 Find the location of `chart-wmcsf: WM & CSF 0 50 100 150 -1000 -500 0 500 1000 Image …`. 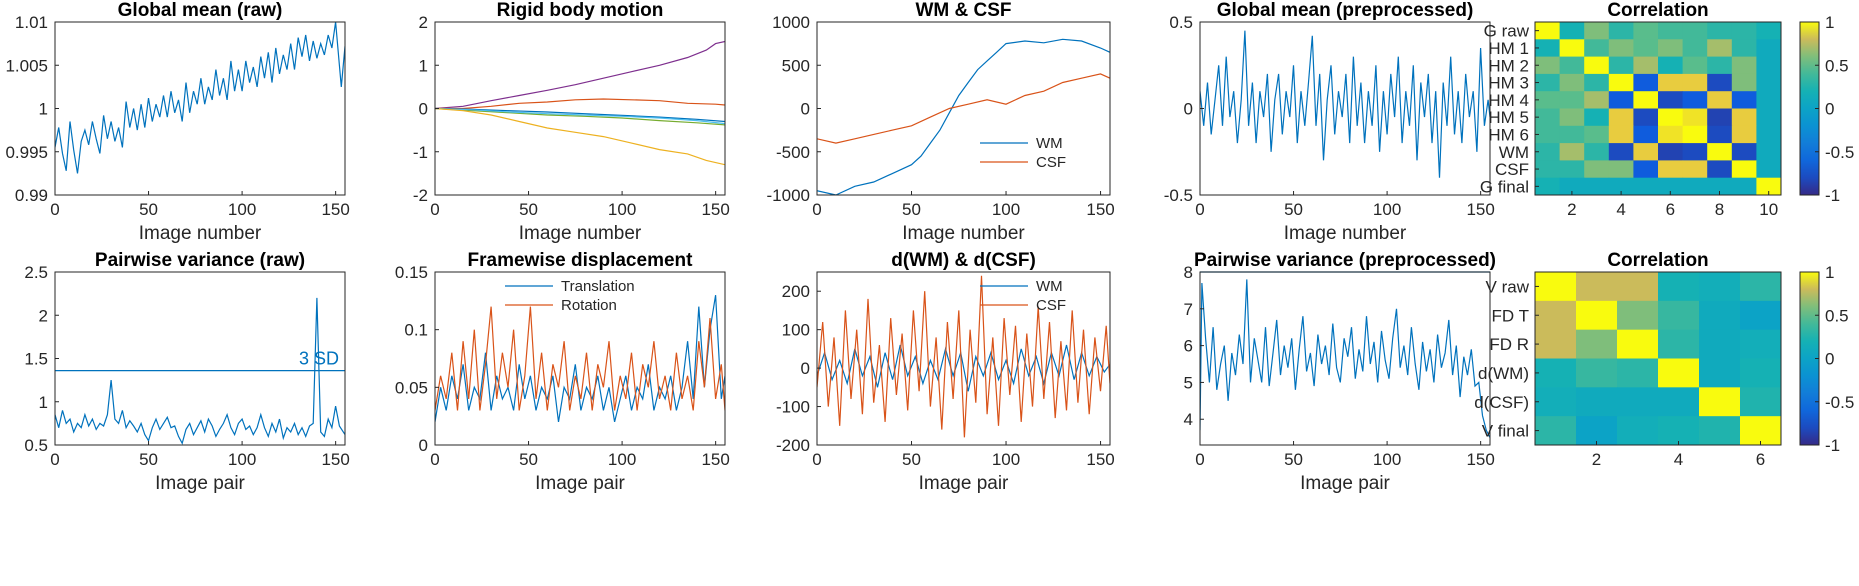

chart-wmcsf: WM & CSF 0 50 100 150 -1000 -500 0 500 1000 Image … is located at coordinates (941, 122).